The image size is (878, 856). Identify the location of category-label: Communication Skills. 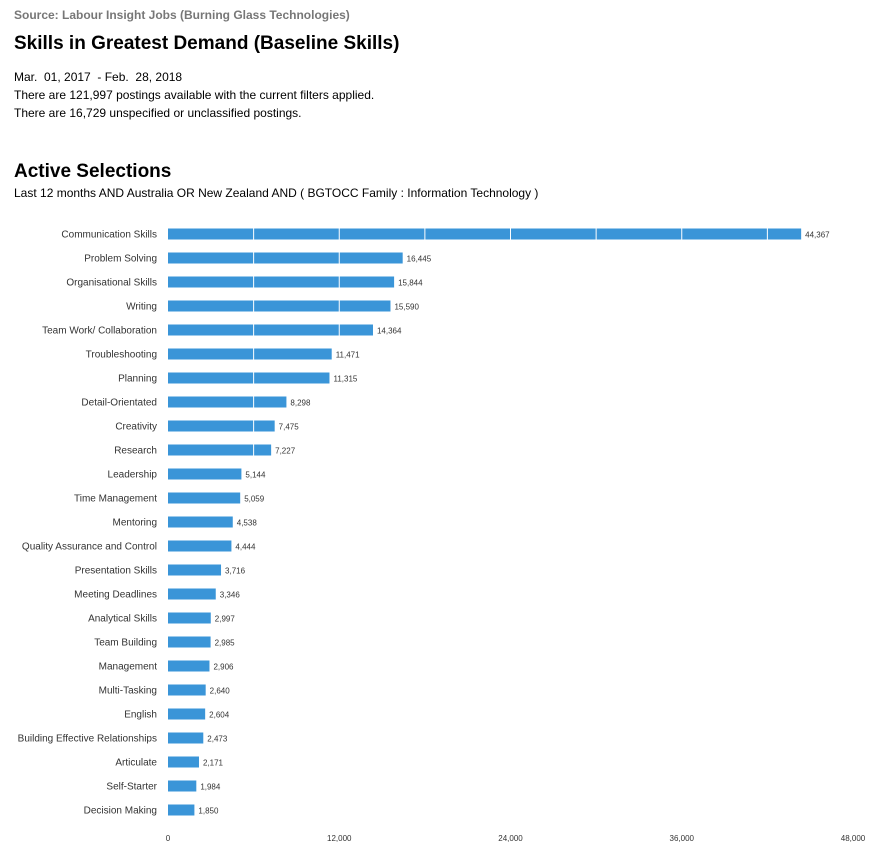
(109, 235).